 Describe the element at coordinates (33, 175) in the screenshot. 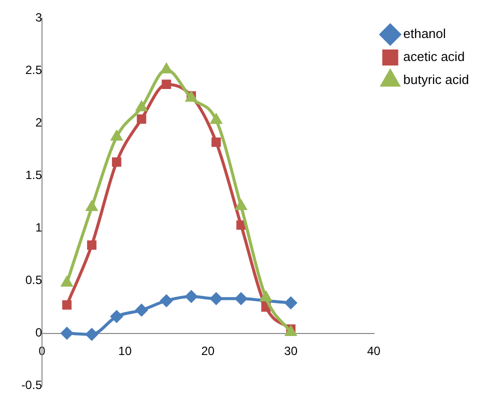

I see `y-tick-label: 1.5` at that location.